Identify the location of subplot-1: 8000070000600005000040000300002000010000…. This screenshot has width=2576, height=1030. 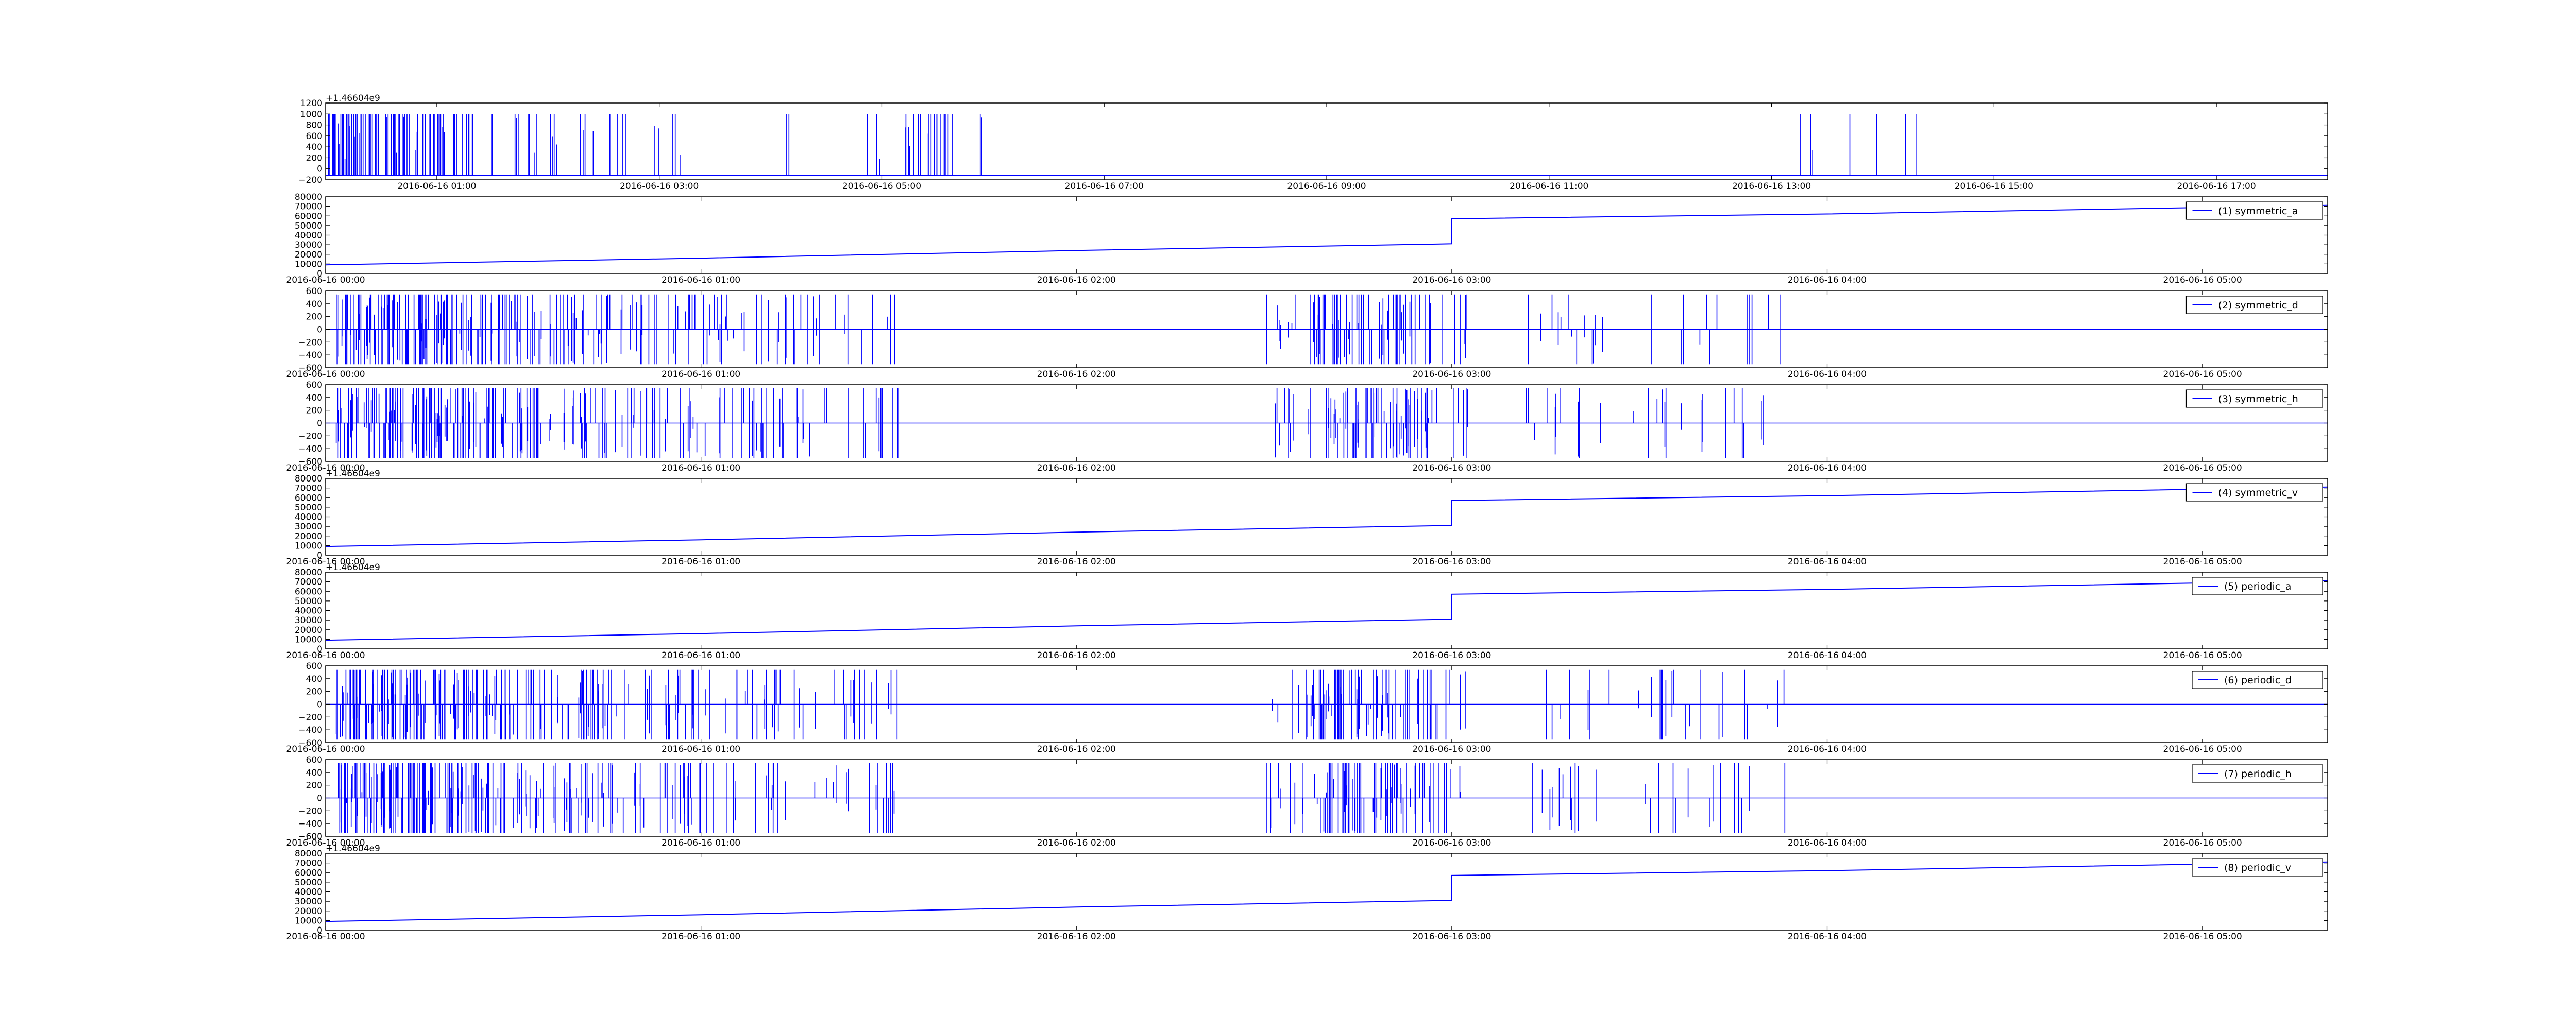
(1307, 239).